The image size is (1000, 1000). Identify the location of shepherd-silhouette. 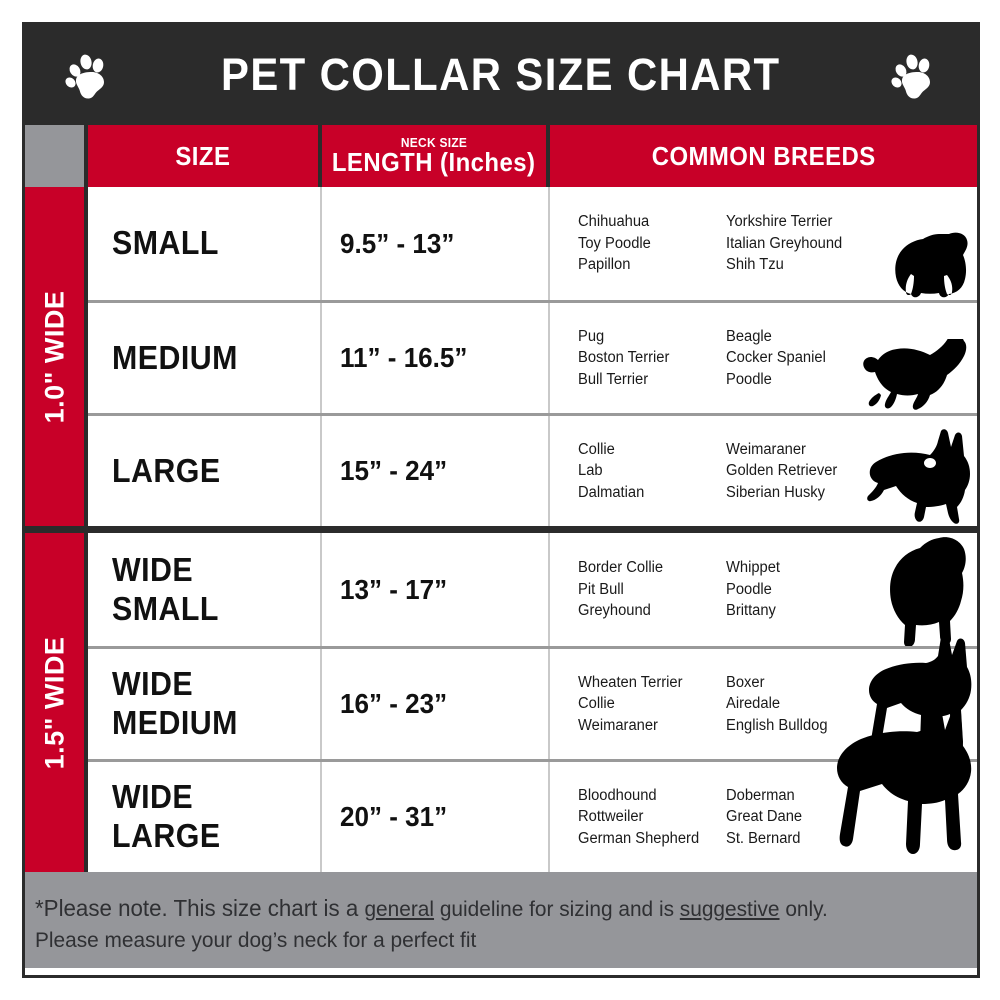
(914, 477).